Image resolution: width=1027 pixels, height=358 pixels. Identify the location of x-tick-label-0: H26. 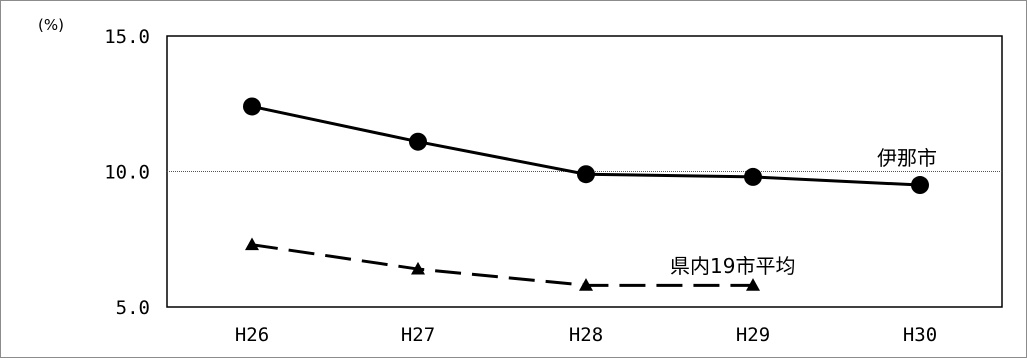
(252, 335).